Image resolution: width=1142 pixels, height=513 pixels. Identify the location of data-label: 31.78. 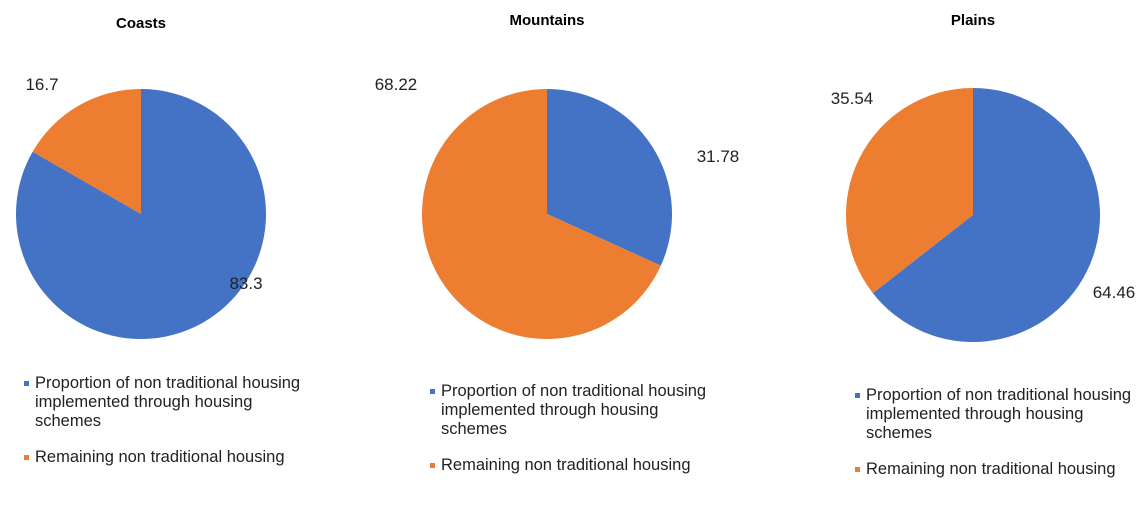
(718, 156).